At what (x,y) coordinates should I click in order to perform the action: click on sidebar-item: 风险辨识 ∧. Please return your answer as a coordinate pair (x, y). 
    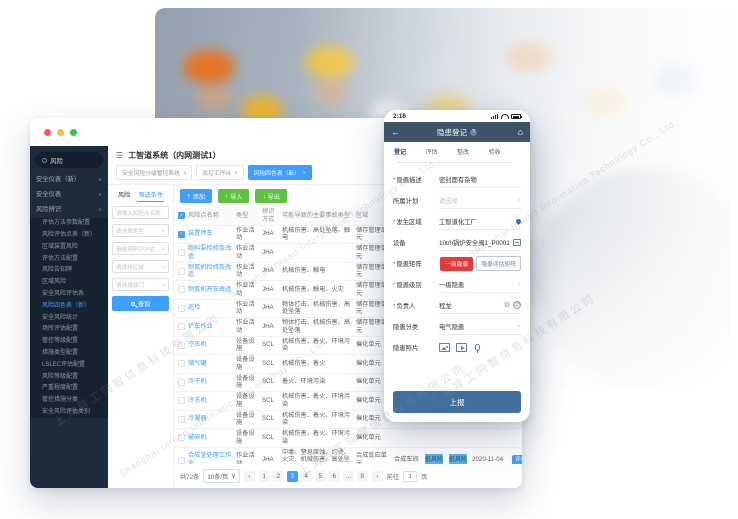
    Looking at the image, I should click on (69, 210).